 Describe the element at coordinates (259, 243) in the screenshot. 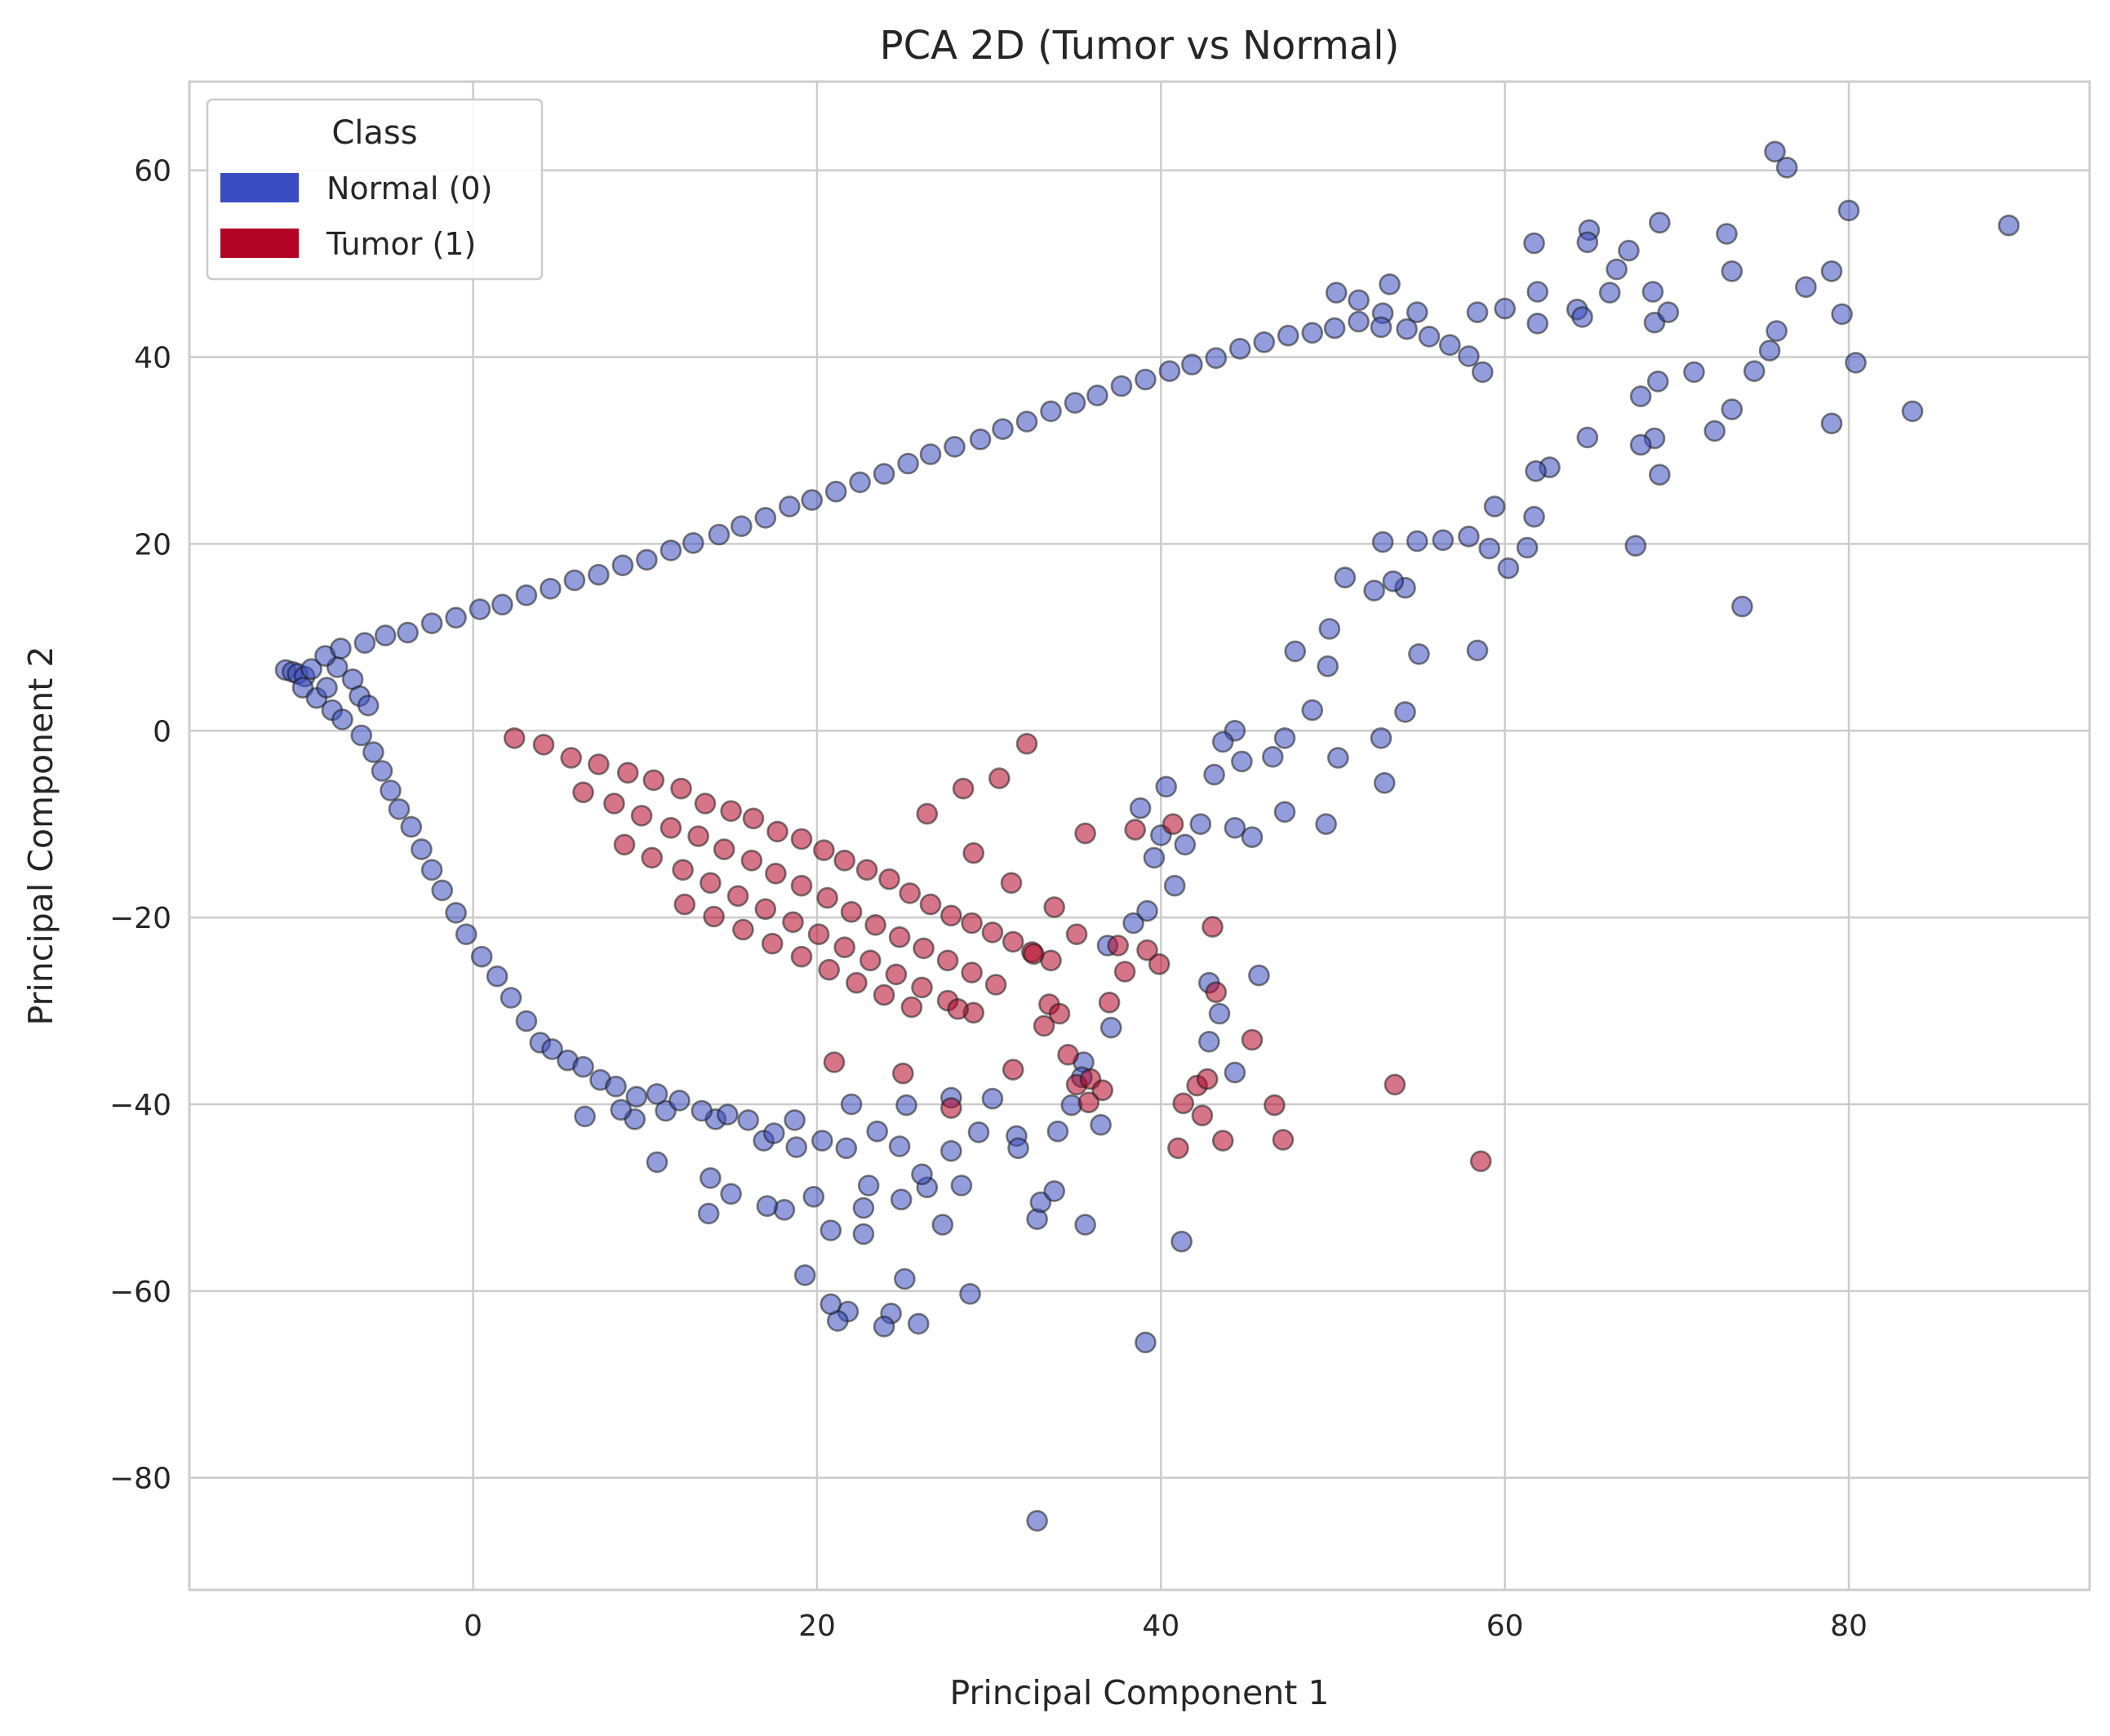

I see `legend-swatch-tumor` at that location.